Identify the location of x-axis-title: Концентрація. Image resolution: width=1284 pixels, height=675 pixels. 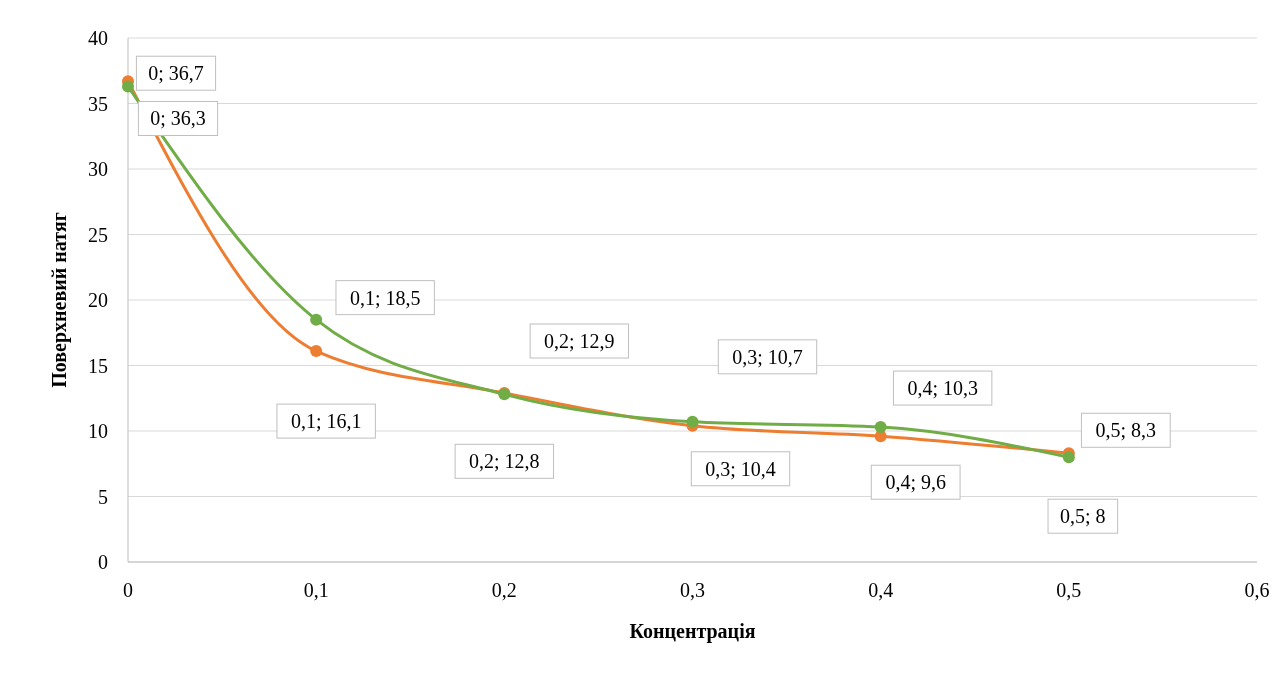
(692, 631).